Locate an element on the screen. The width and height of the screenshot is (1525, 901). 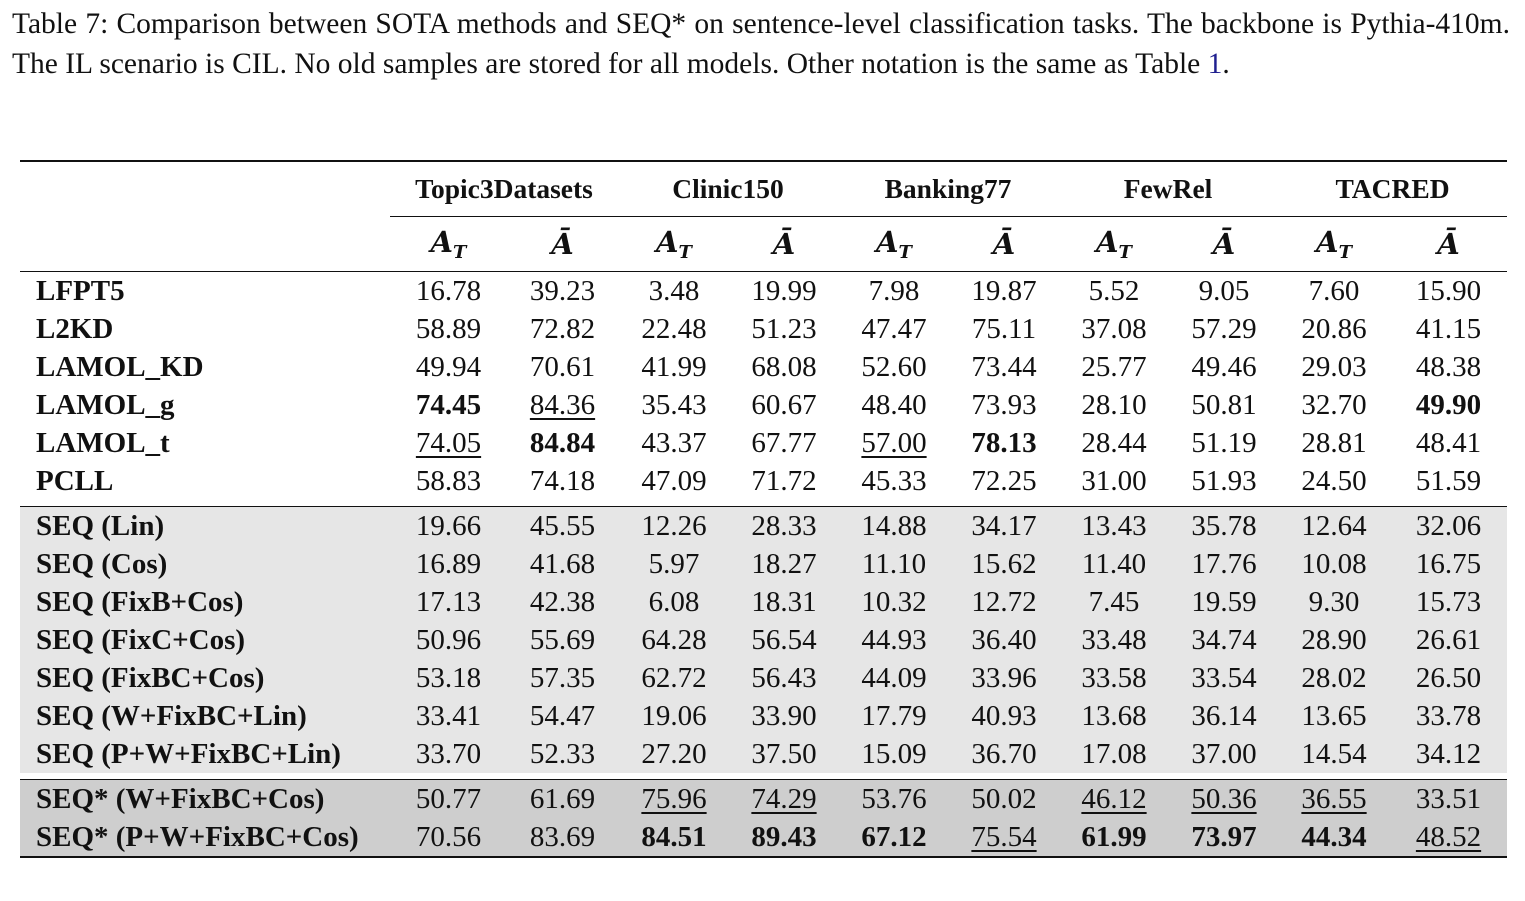
value: 14.54 is located at coordinates (1334, 753).